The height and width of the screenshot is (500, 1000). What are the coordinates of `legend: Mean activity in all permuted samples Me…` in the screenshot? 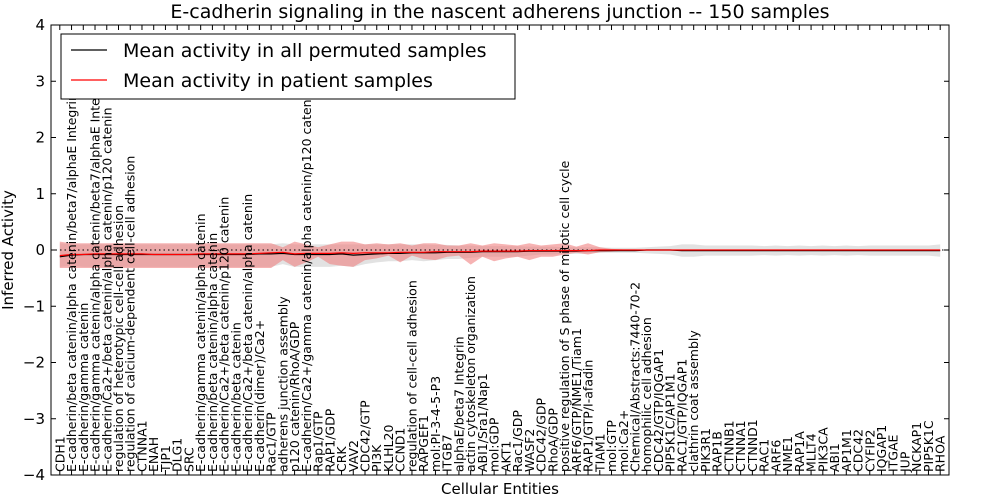 It's located at (288, 66).